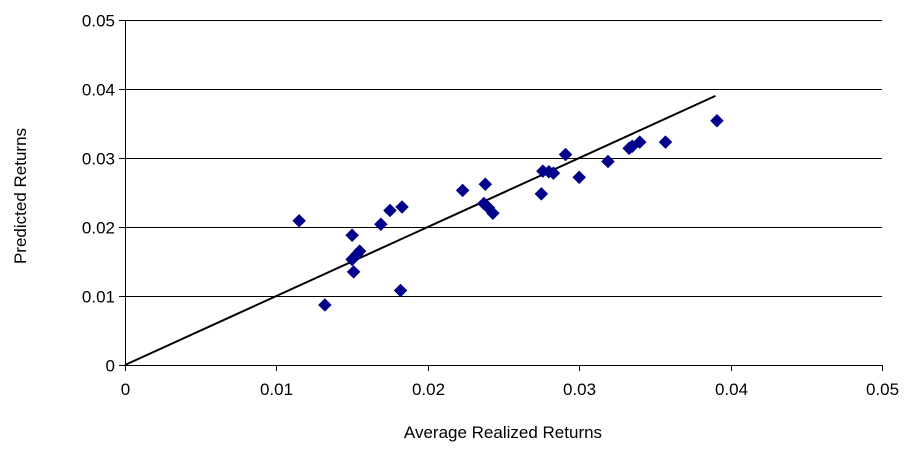 Image resolution: width=912 pixels, height=452 pixels. Describe the element at coordinates (98, 159) in the screenshot. I see `y-tick-label: 0.03` at that location.